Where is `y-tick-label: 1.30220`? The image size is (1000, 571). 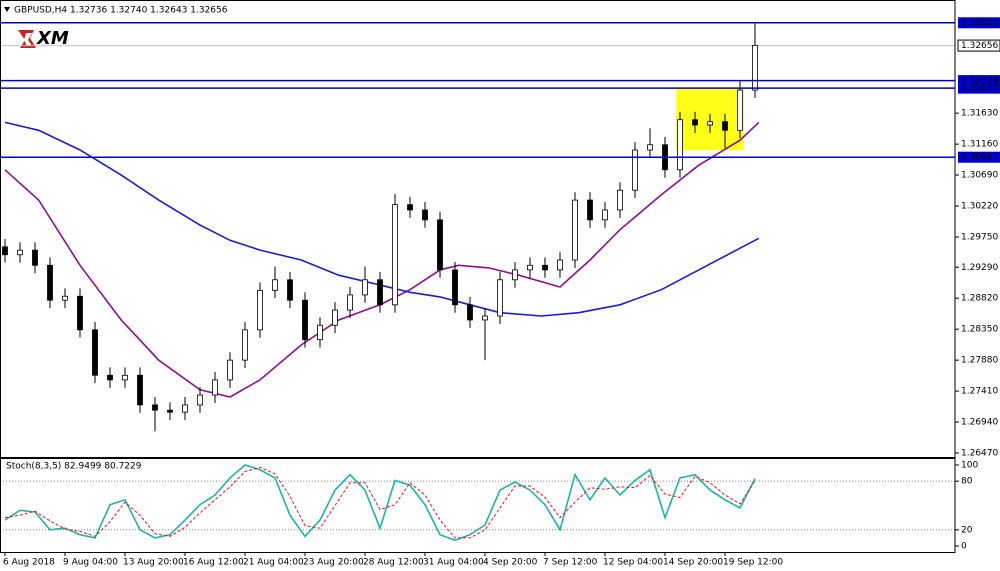
y-tick-label: 1.30220 is located at coordinates (979, 207).